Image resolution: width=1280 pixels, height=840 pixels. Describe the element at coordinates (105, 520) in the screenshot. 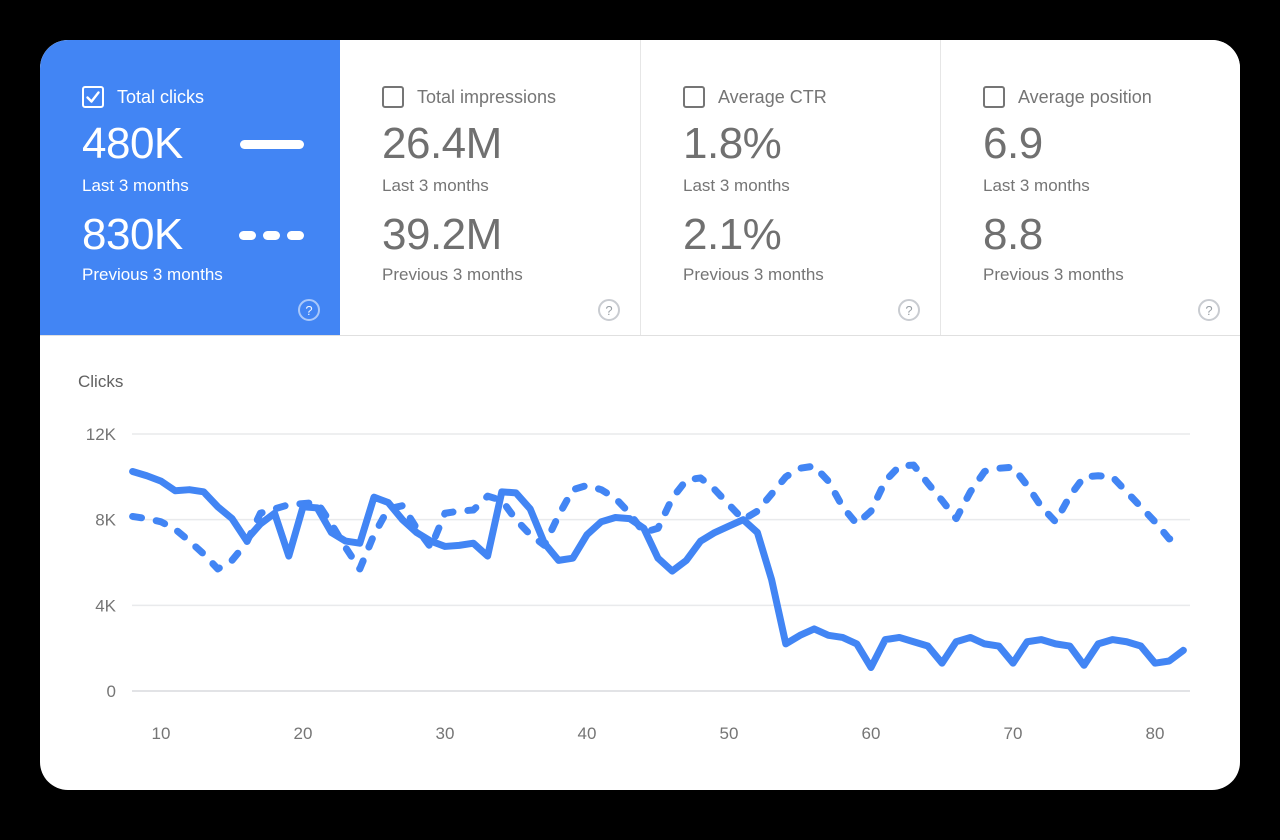

I see `y-tick-label: 8K` at that location.